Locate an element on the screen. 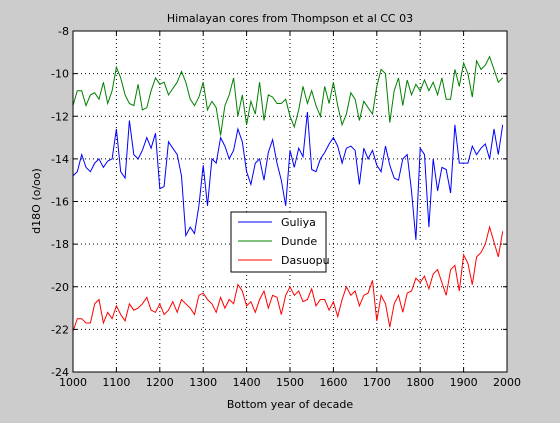 This screenshot has height=423, width=560. y-tick-label: -22 is located at coordinates (60, 329).